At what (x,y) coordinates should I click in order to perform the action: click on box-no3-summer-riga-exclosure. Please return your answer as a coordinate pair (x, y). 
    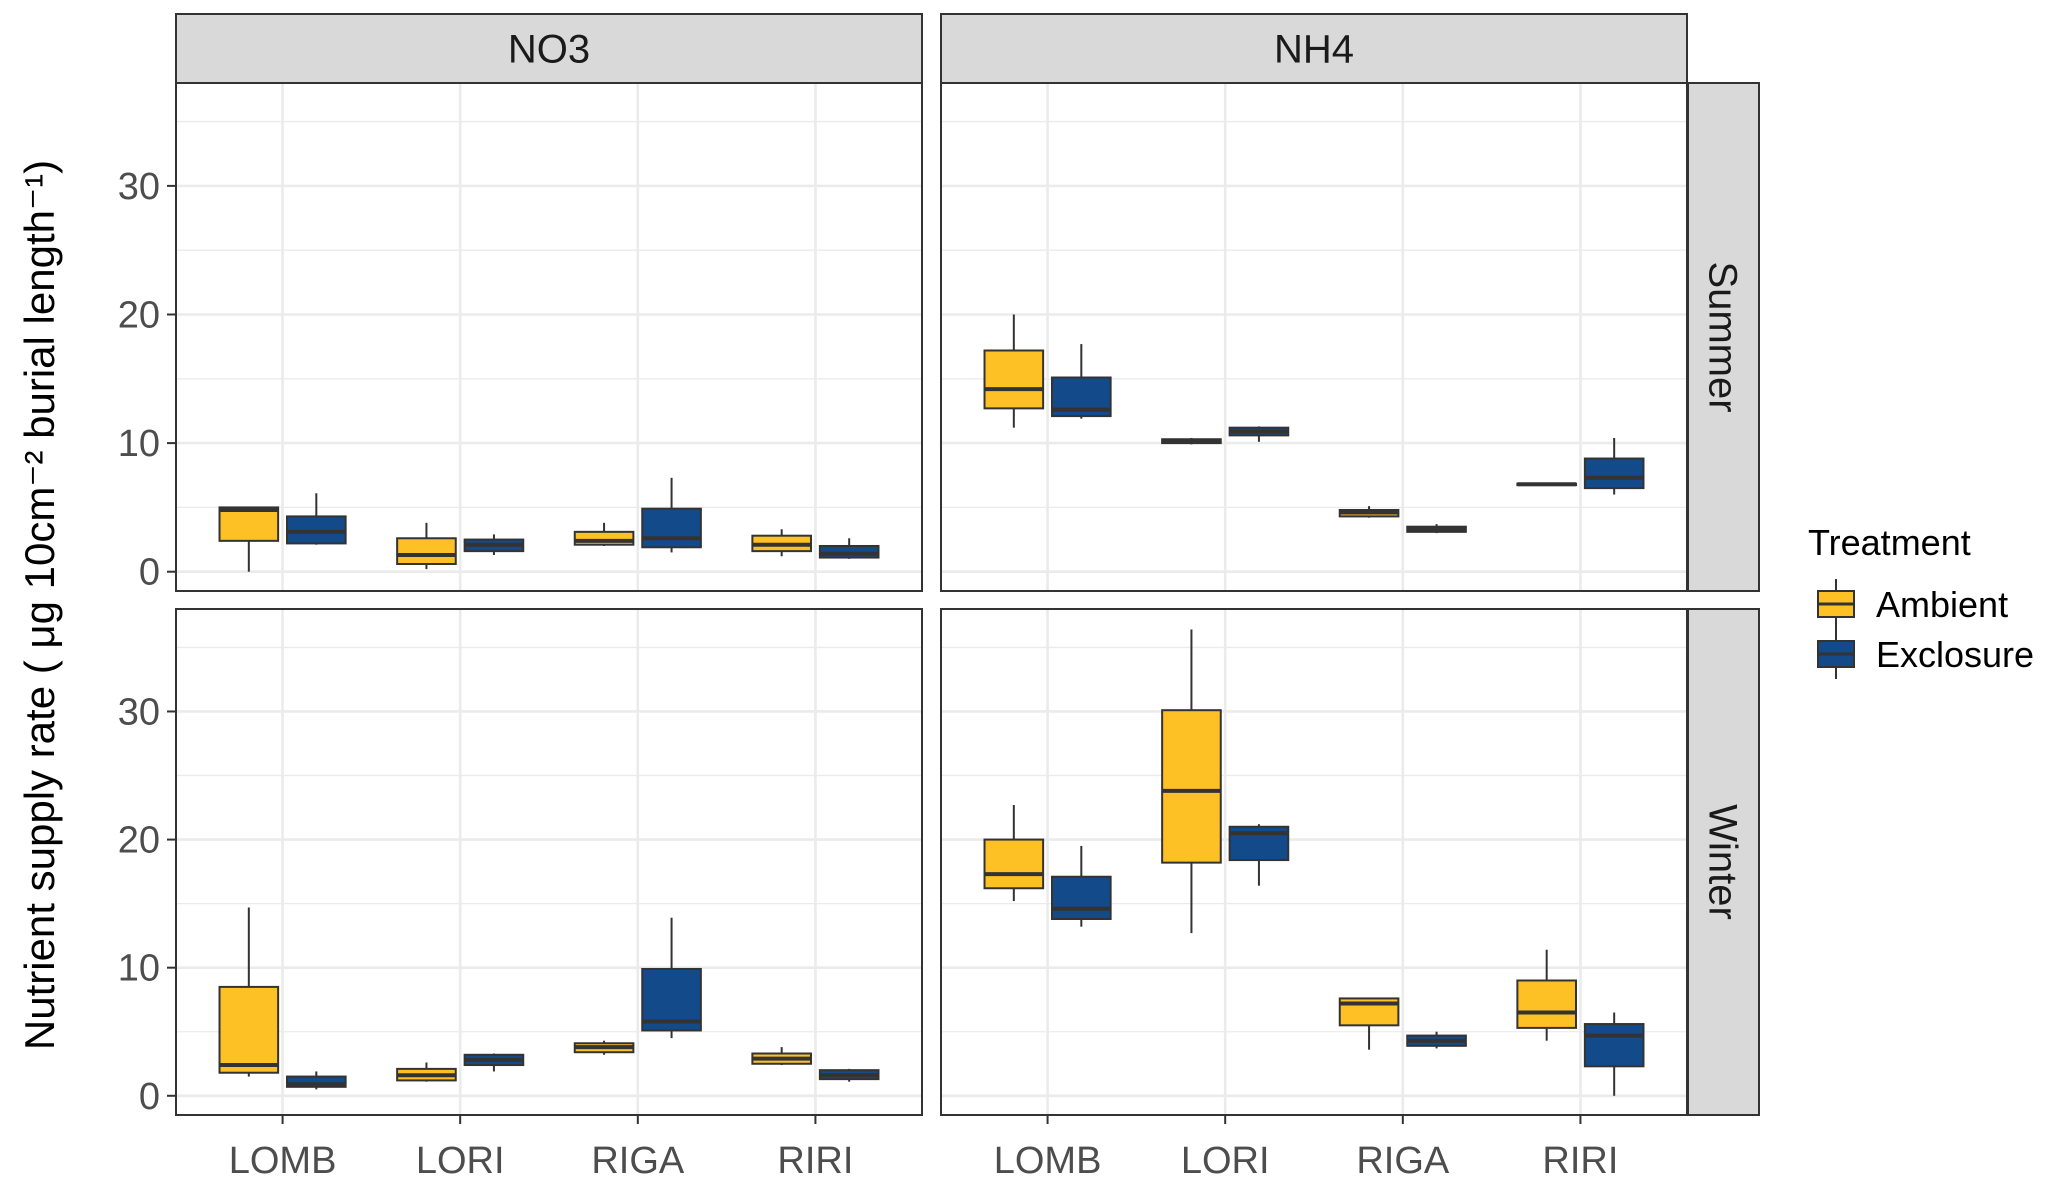
    Looking at the image, I should click on (671, 515).